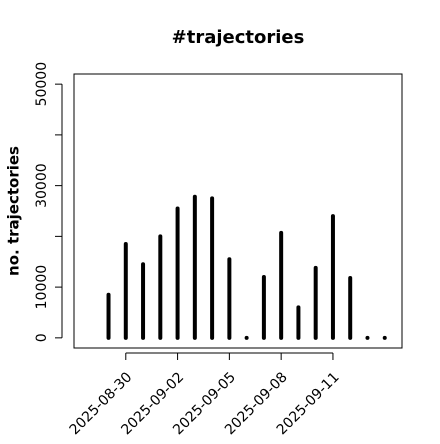  Describe the element at coordinates (238, 37) in the screenshot. I see `chart-title: #trajectories` at that location.